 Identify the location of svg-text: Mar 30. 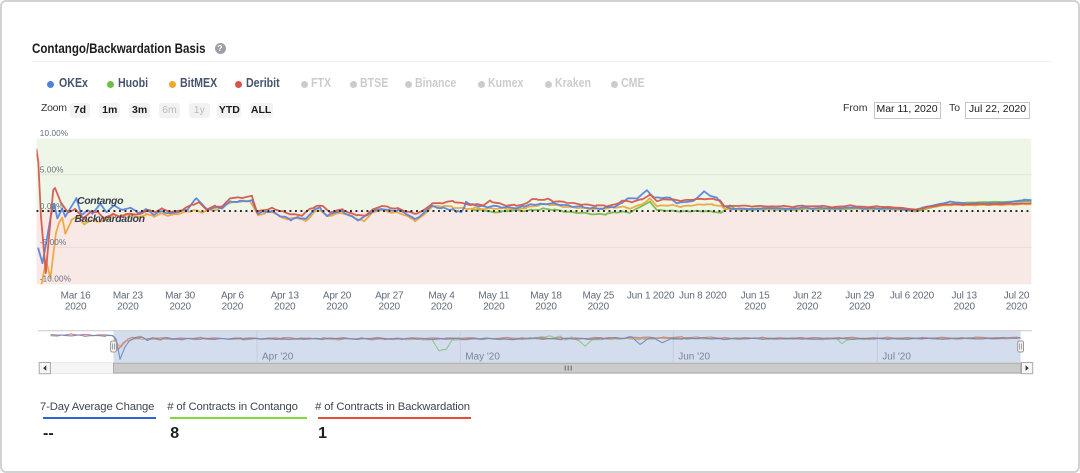
(180, 296).